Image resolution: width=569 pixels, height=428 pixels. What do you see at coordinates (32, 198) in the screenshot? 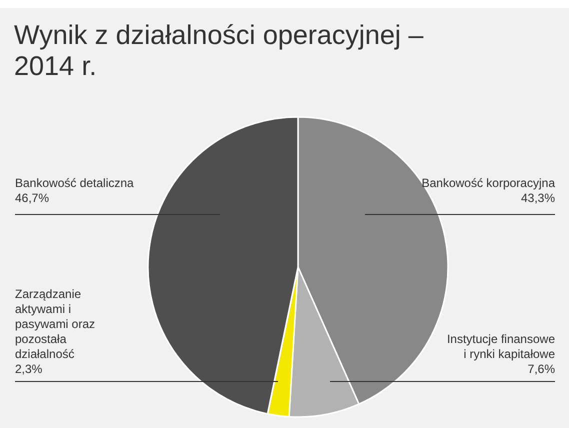
I see `data-label: 46,7%` at bounding box center [32, 198].